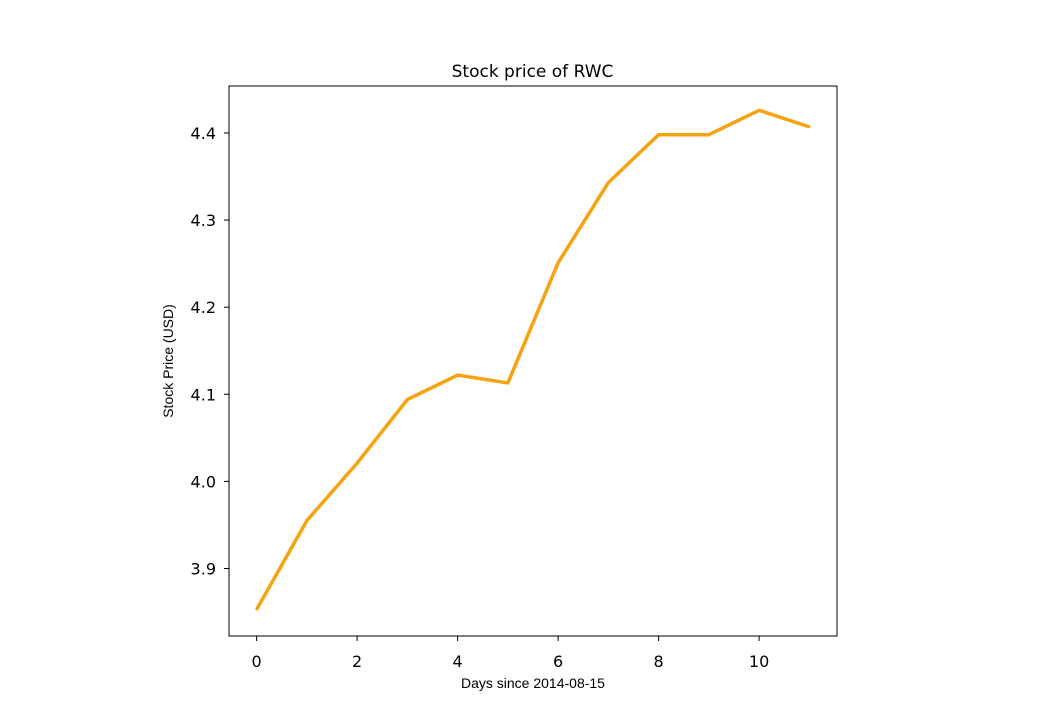 This screenshot has width=1040, height=715. I want to click on x-tick-label: 4, so click(458, 661).